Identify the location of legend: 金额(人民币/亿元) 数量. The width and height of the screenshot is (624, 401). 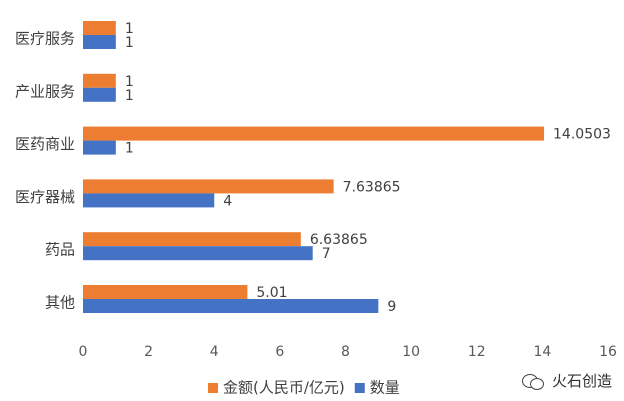
(304, 388).